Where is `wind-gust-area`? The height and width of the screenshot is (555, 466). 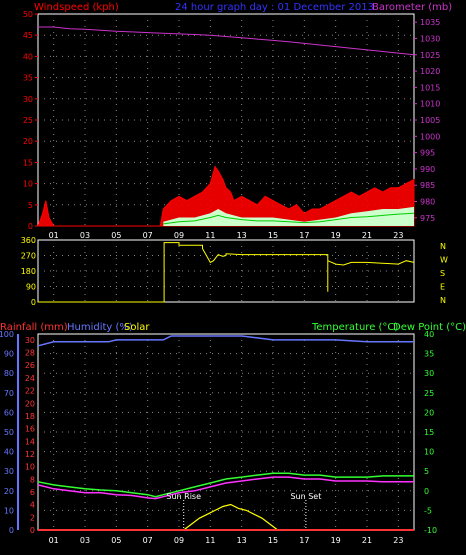
wind-gust-area is located at coordinates (288, 216).